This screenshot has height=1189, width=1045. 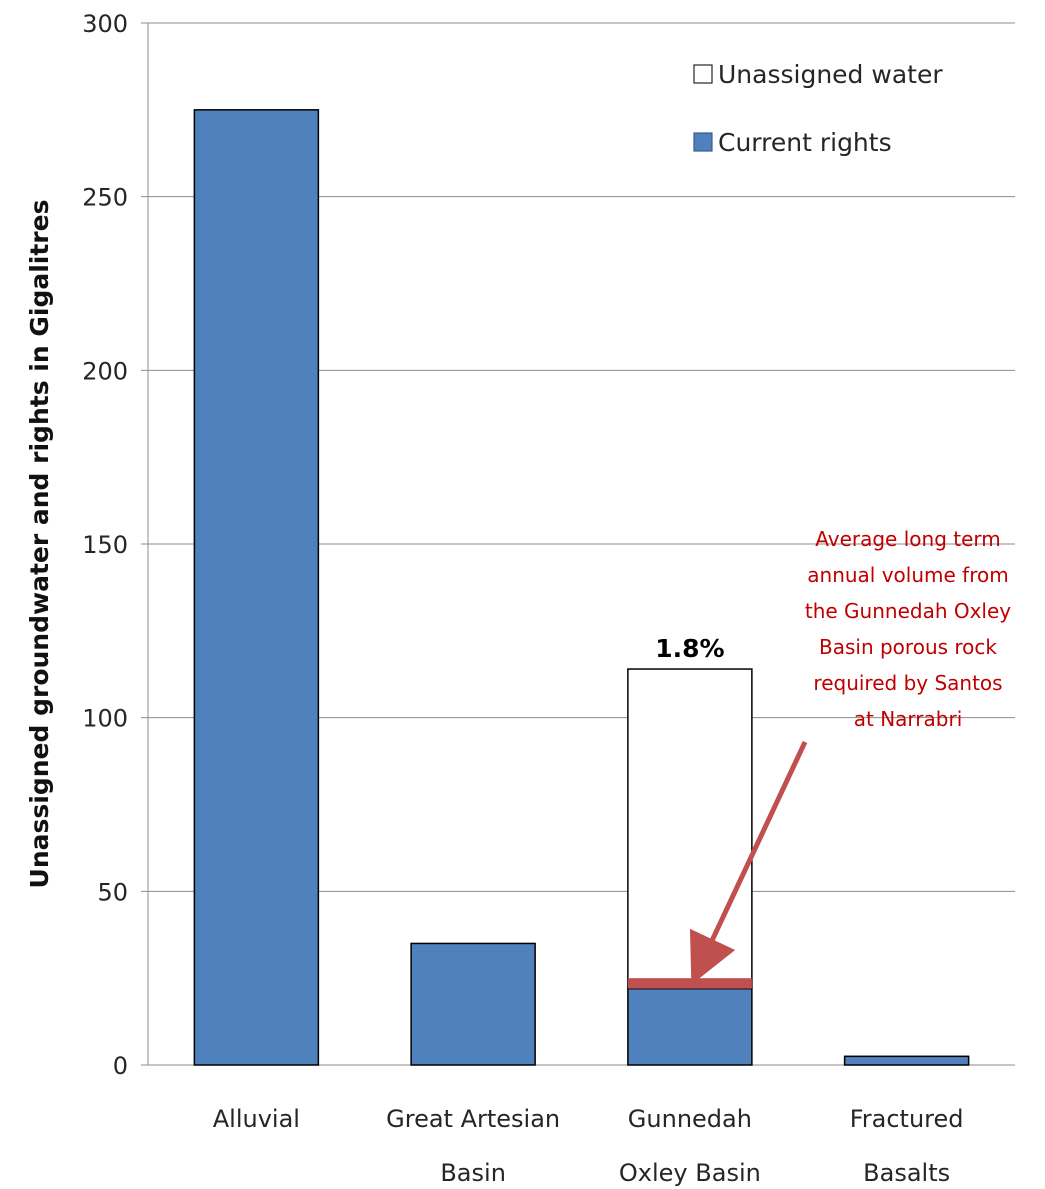 I want to click on annotation-text-line: Average long term, so click(x=908, y=539).